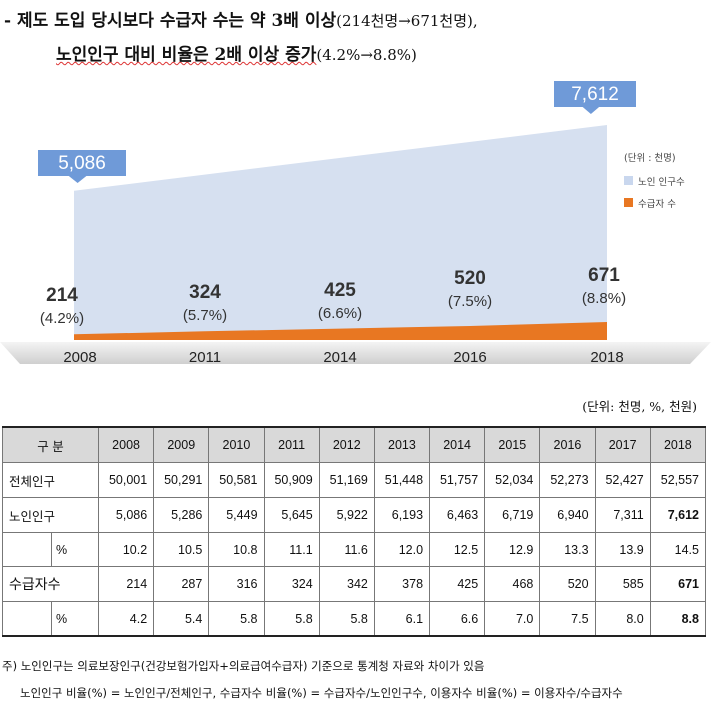 This screenshot has height=710, width=711. Describe the element at coordinates (181, 619) in the screenshot. I see `table-cell: 5.4` at that location.